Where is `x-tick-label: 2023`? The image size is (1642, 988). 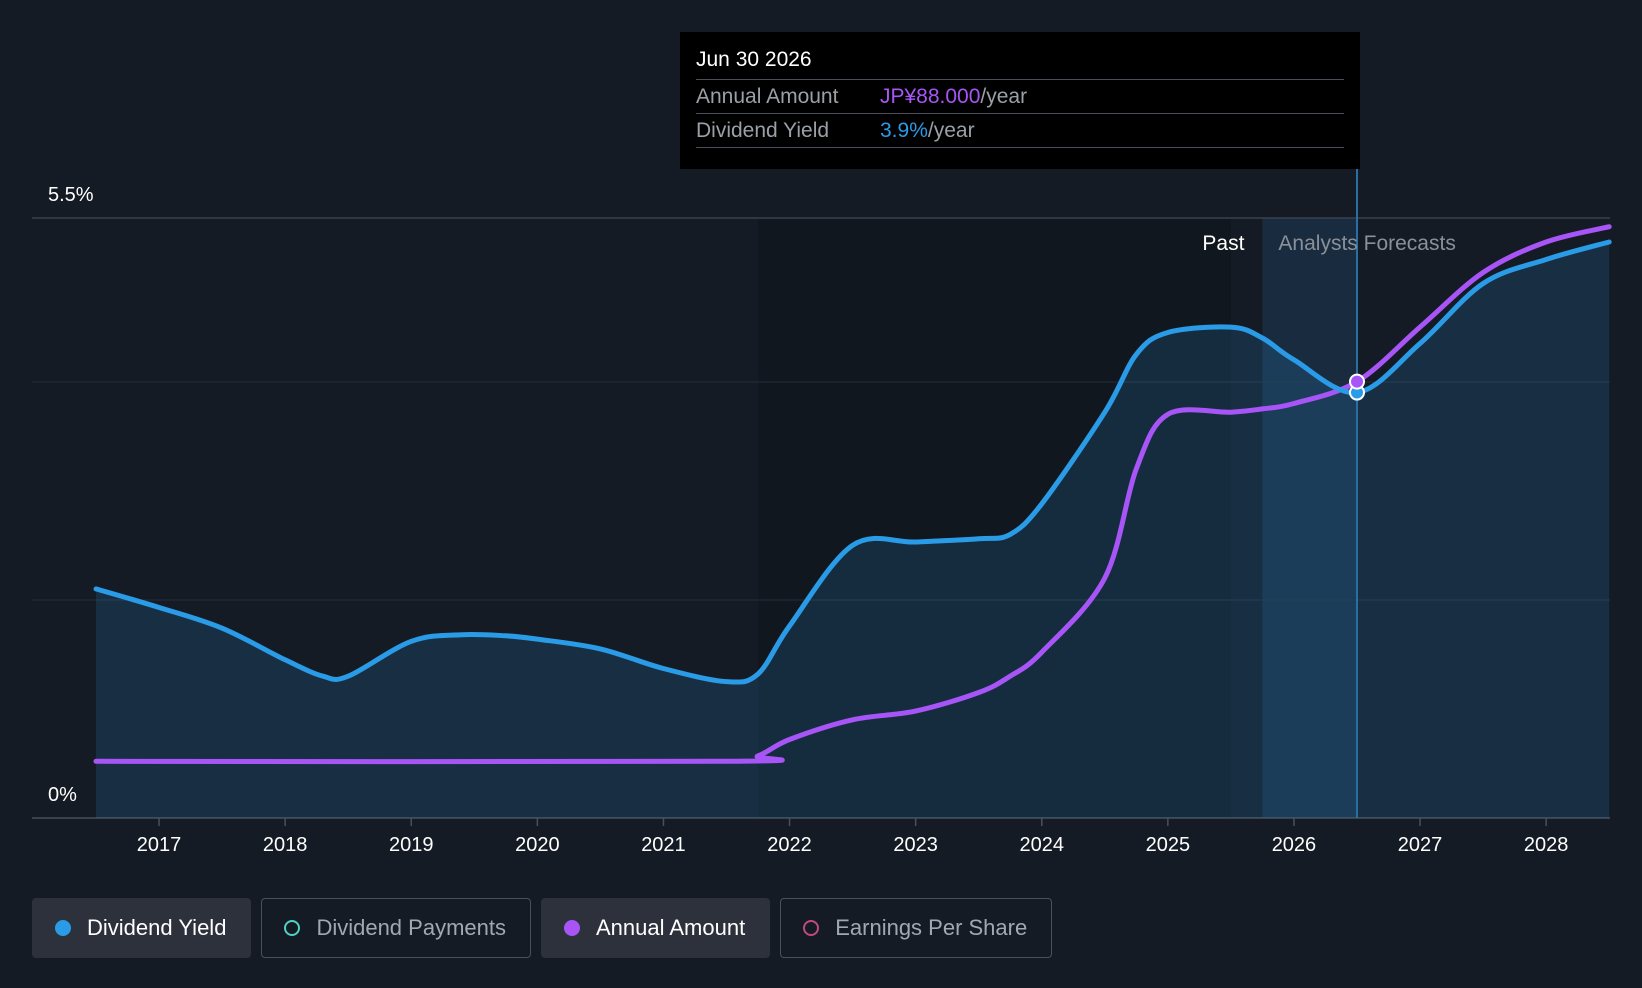
x-tick-label: 2023 is located at coordinates (915, 845).